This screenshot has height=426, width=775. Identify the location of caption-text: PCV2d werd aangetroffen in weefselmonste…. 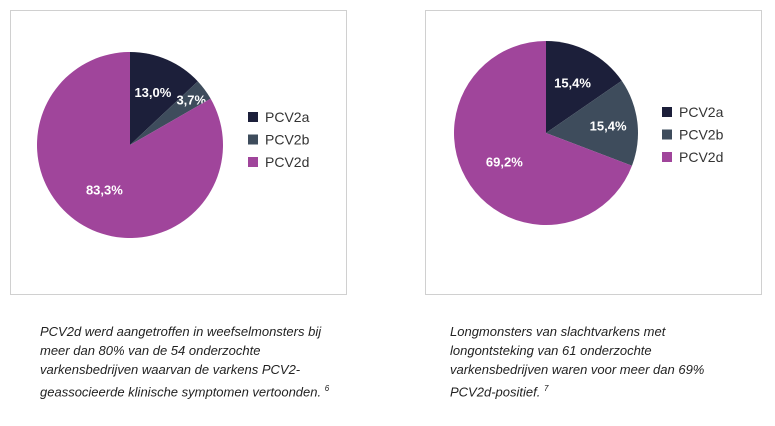
(181, 362).